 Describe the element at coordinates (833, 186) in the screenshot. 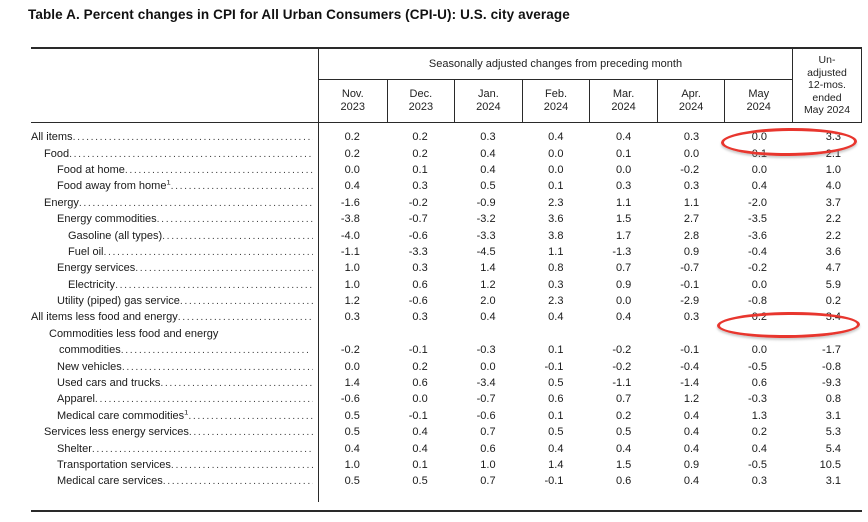

I see `cell-value: 4.0` at that location.